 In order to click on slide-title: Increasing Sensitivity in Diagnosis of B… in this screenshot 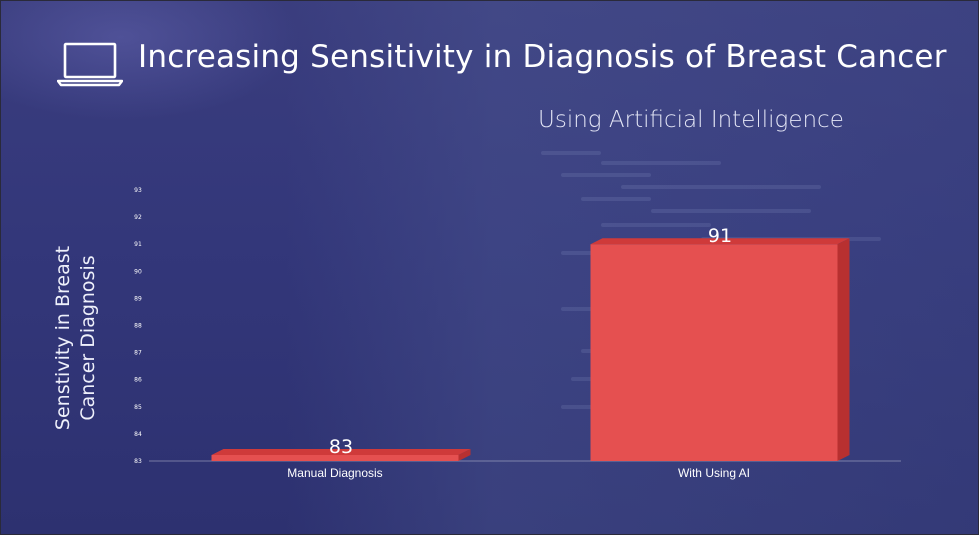, I will do `click(542, 57)`.